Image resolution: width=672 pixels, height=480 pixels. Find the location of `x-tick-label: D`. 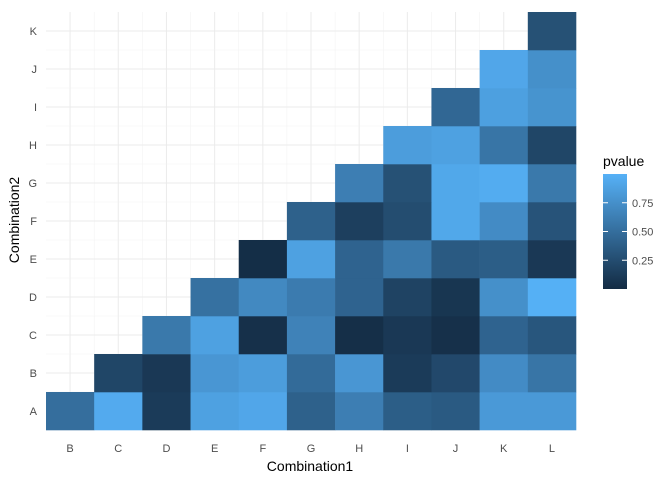

x-tick-label: D is located at coordinates (166, 449).